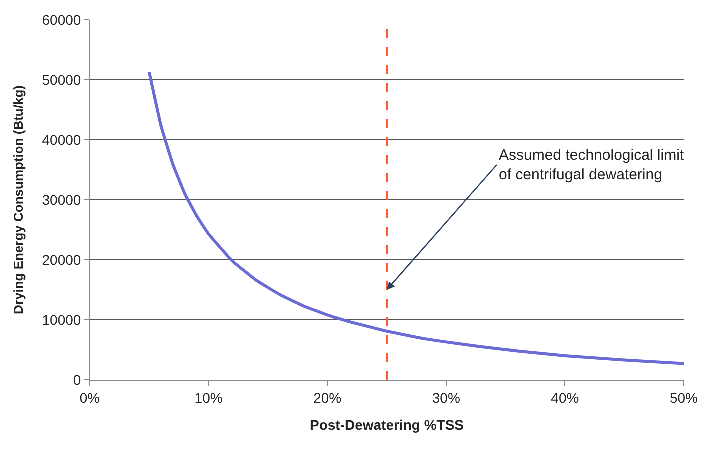  Describe the element at coordinates (62, 260) in the screenshot. I see `y-tick-label: 20000` at that location.